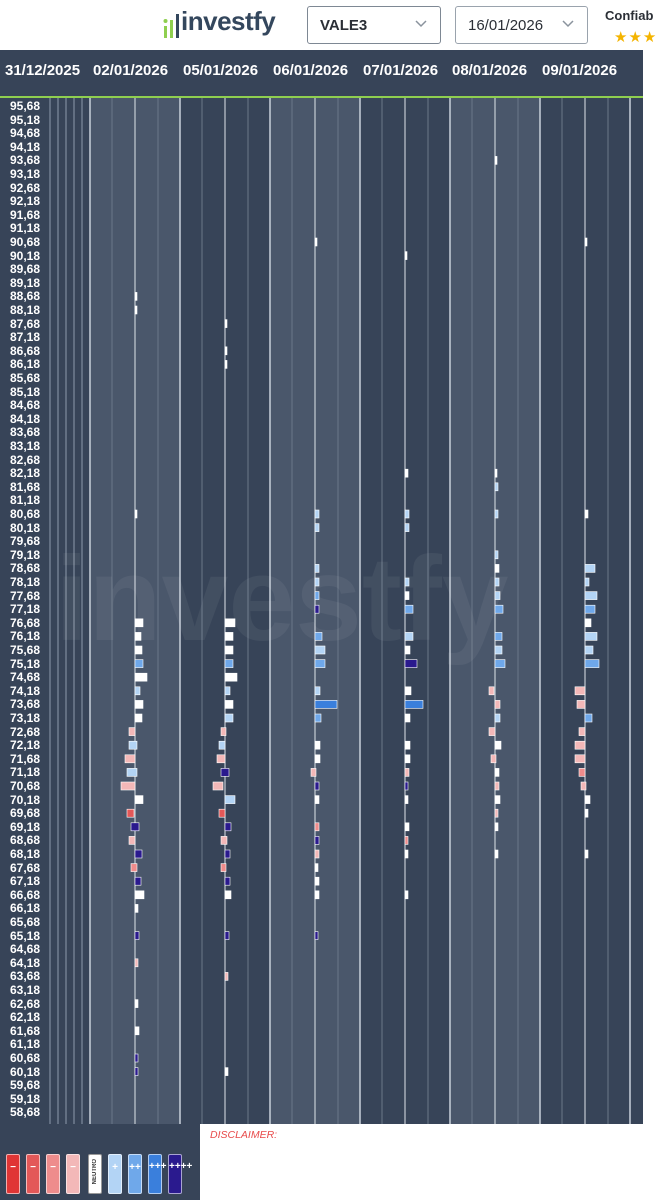 The image size is (656, 1200). I want to click on investfy-logo-icon, so click(217, 25).